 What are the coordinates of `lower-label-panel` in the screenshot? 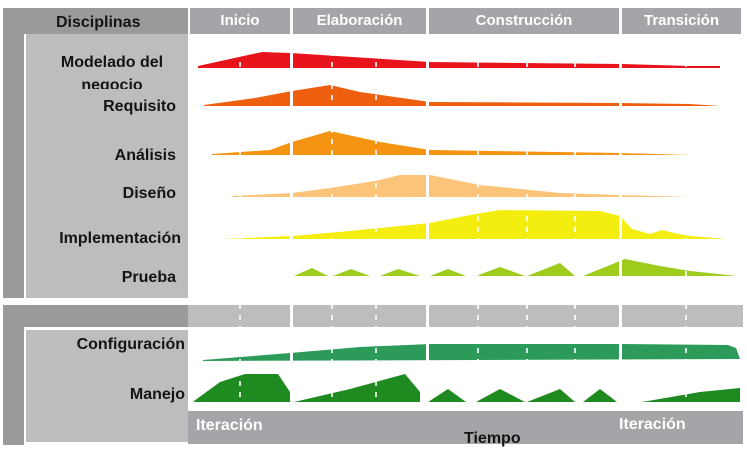 It's located at (107, 386).